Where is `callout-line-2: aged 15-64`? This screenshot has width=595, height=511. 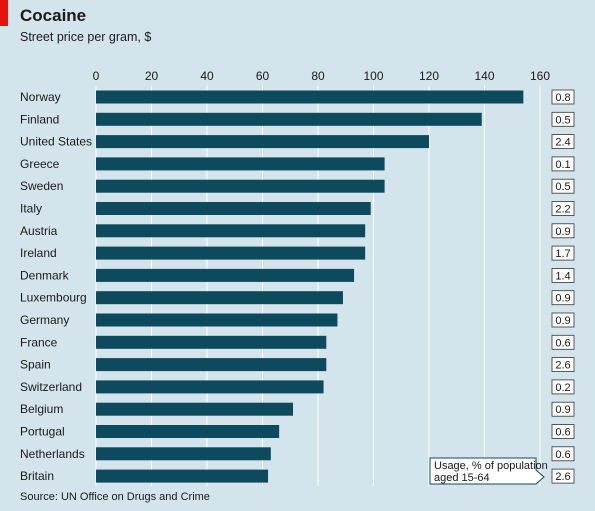 callout-line-2: aged 15-64 is located at coordinates (462, 478).